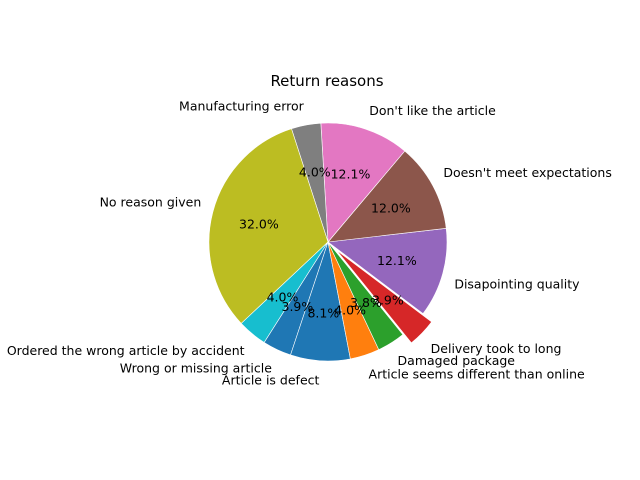 The height and width of the screenshot is (480, 640). What do you see at coordinates (323, 313) in the screenshot?
I see `pct-label-article-is-defect: 8.1%` at bounding box center [323, 313].